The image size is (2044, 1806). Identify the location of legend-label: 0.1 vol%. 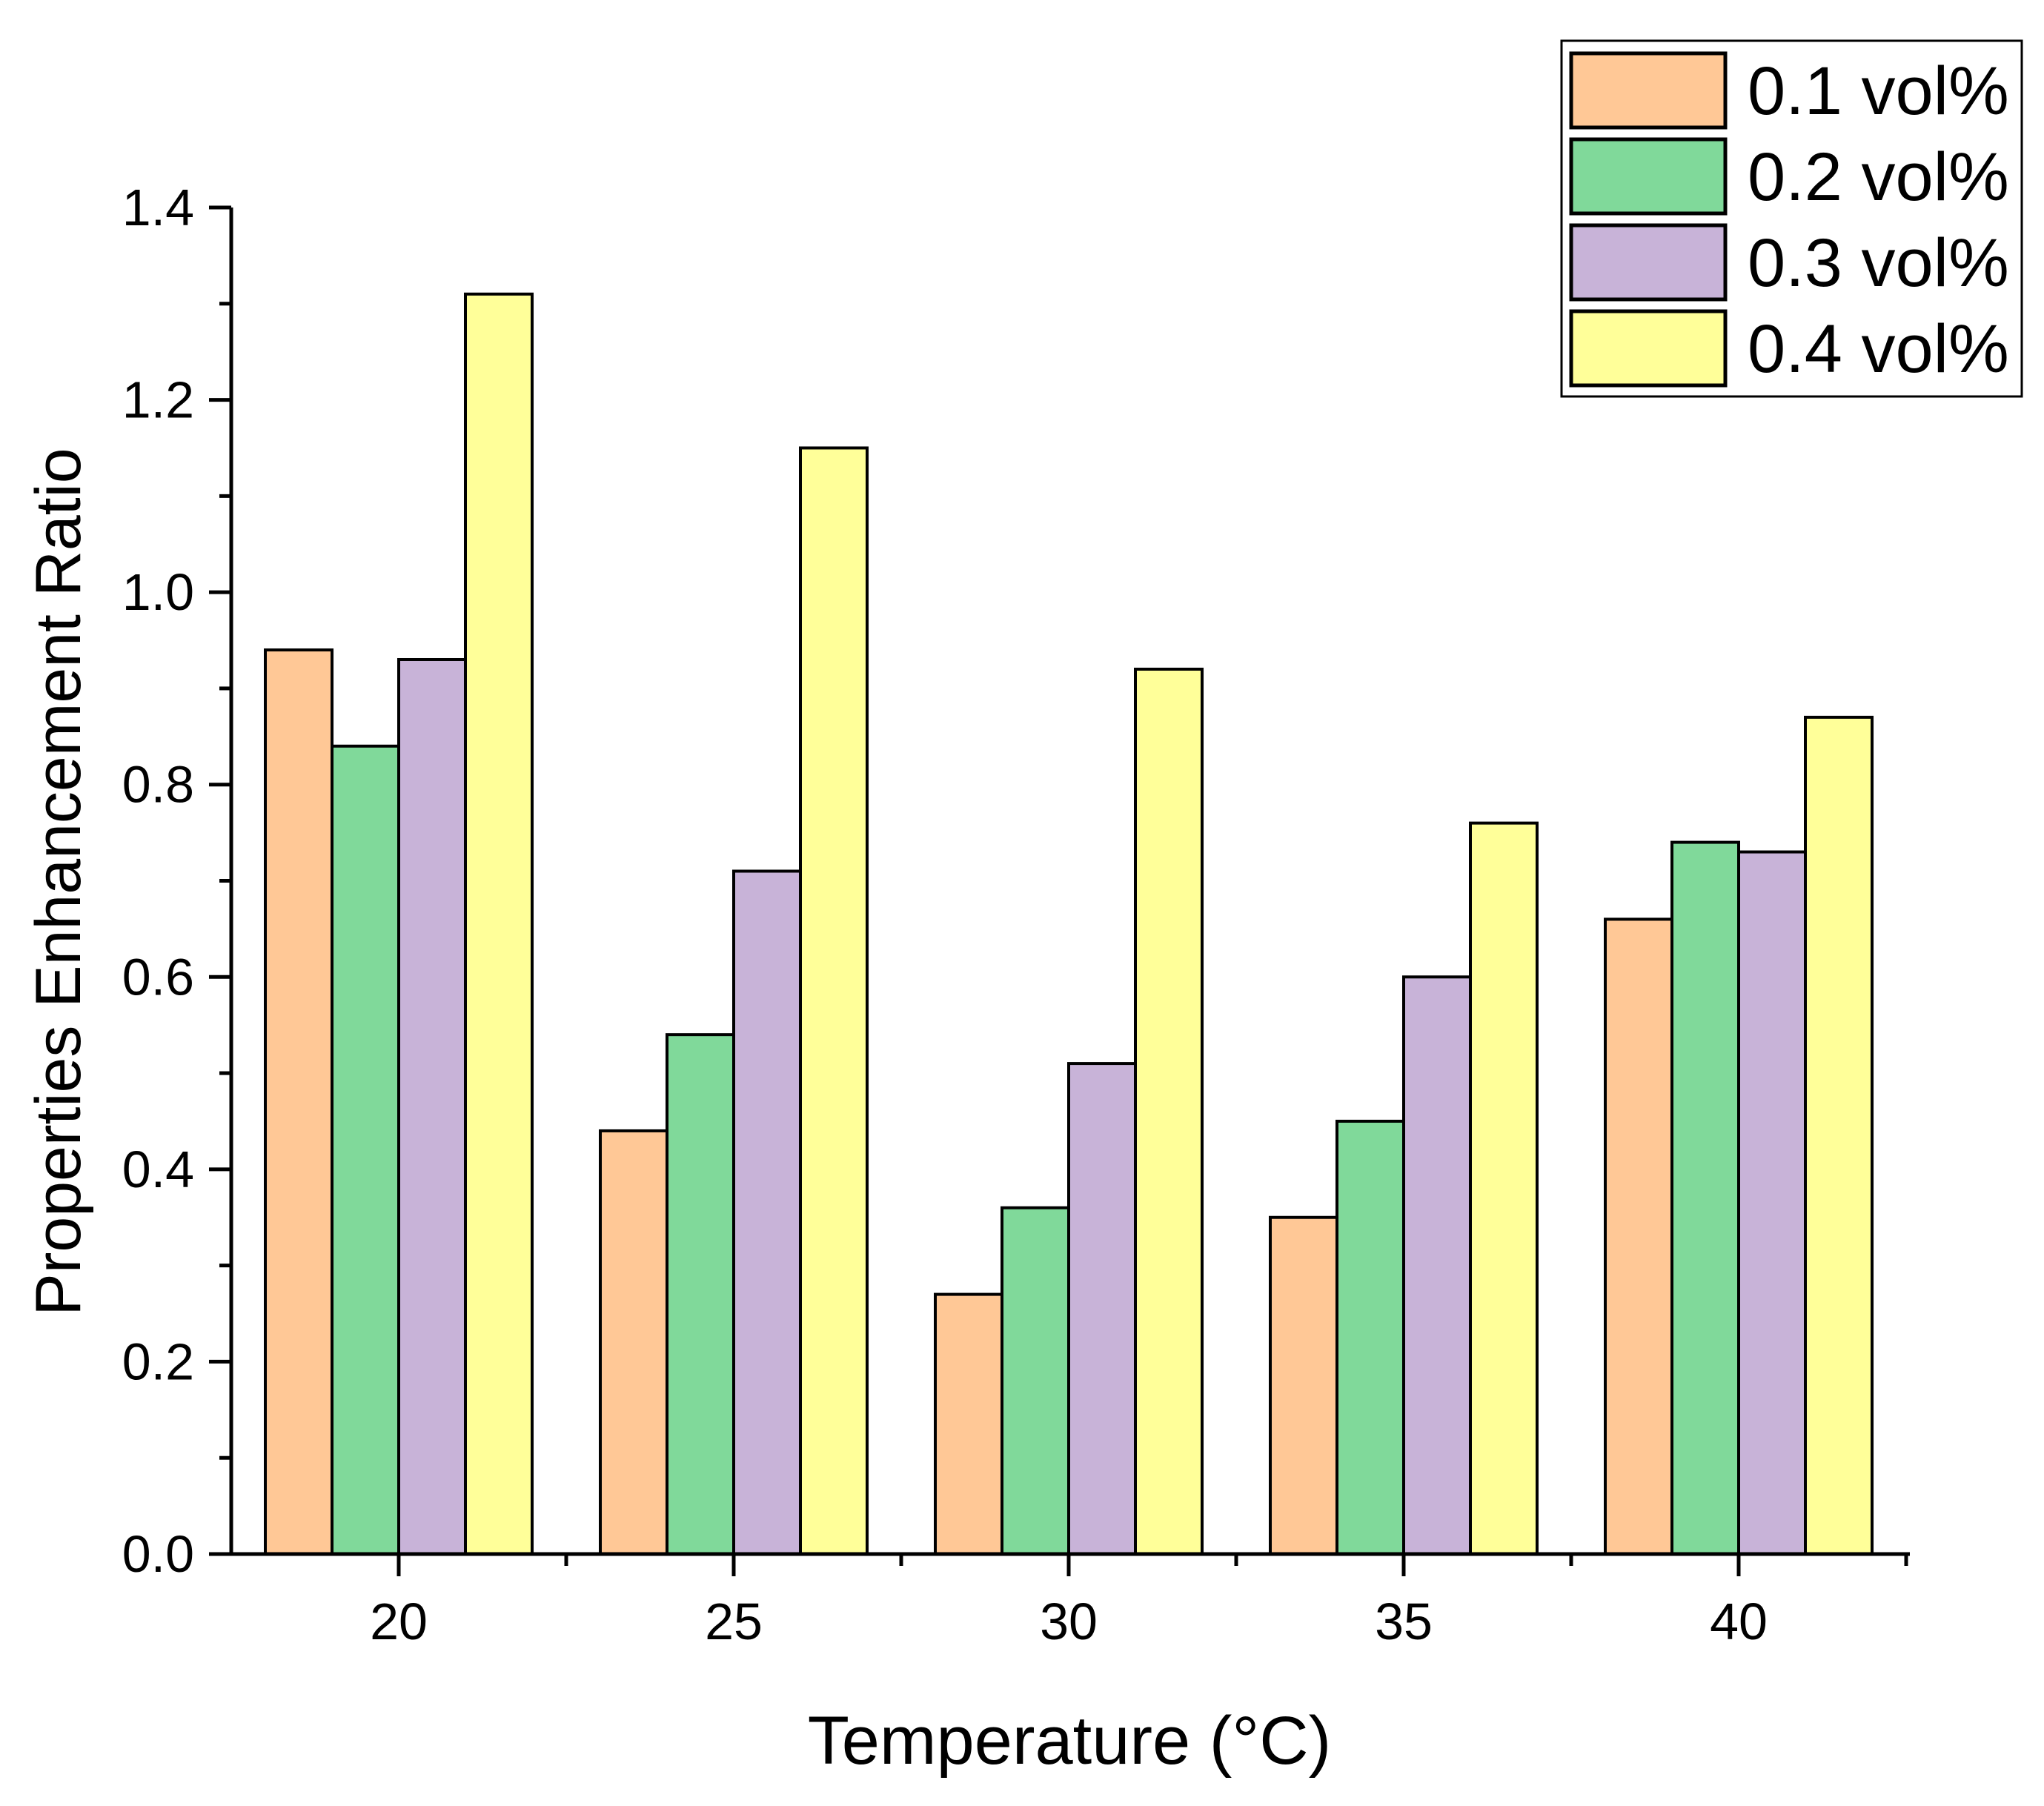
(1878, 91).